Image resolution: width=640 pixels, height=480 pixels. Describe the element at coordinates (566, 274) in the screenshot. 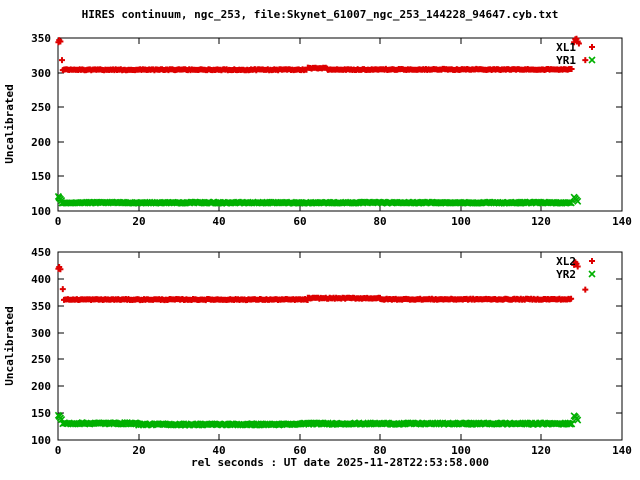

I see `legend-label-yr2: YR2` at that location.